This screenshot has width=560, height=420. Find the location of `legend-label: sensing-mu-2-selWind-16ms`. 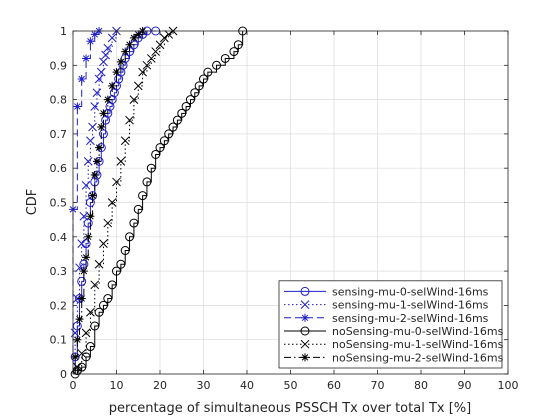

legend-label: sensing-mu-2-selWind-16ms is located at coordinates (410, 318).